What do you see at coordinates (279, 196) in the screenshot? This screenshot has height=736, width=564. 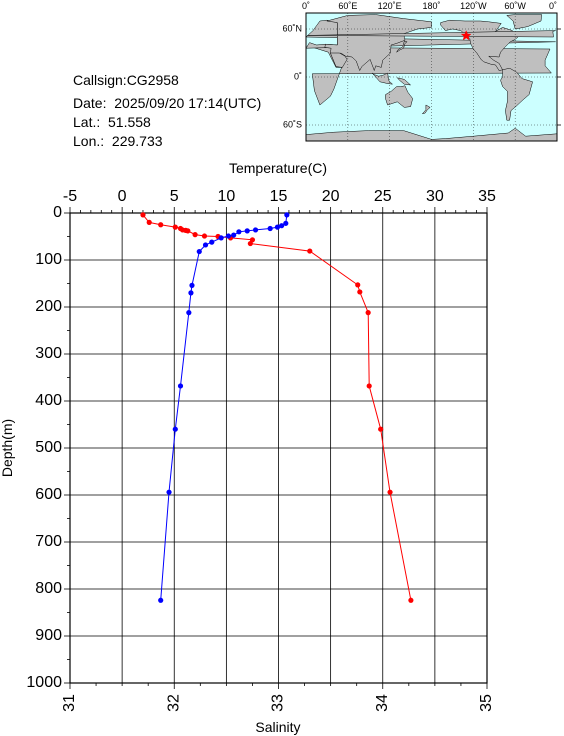 I see `temperature-tick-label: 15` at bounding box center [279, 196].